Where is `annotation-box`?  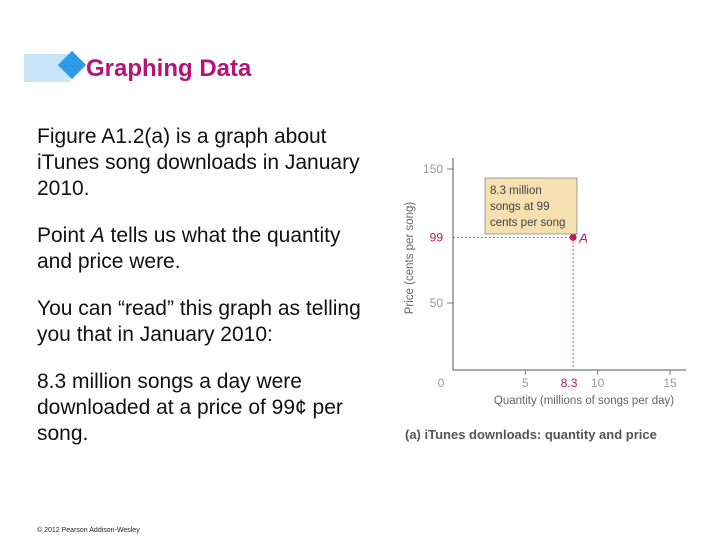 annotation-box is located at coordinates (531, 206).